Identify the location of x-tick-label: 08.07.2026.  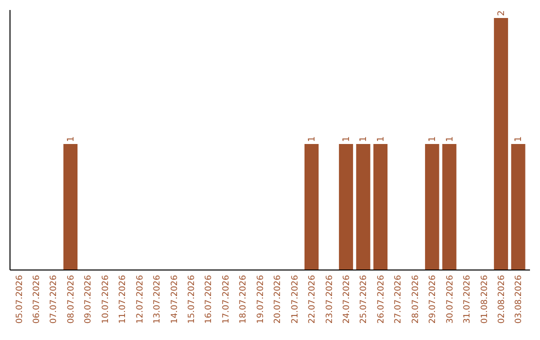
(71, 299).